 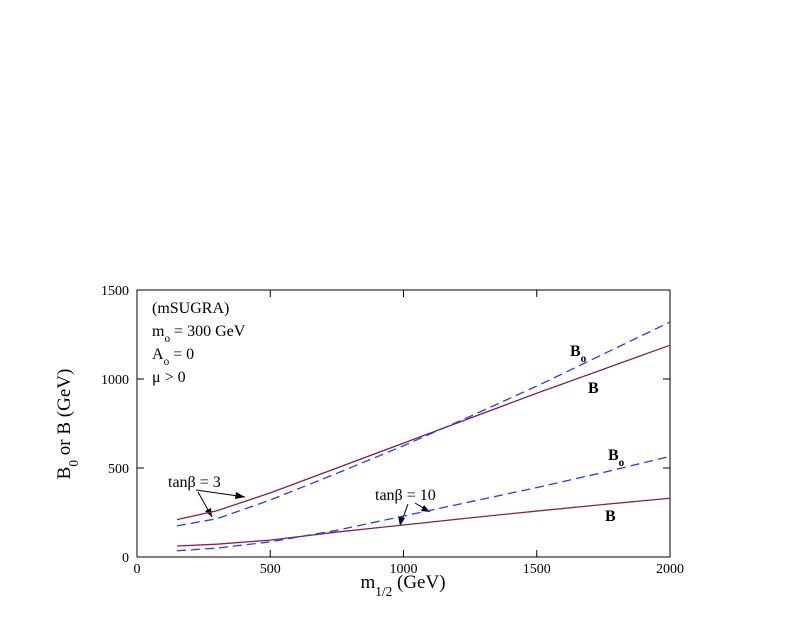 What do you see at coordinates (404, 569) in the screenshot?
I see `x-tick-label: 1000` at bounding box center [404, 569].